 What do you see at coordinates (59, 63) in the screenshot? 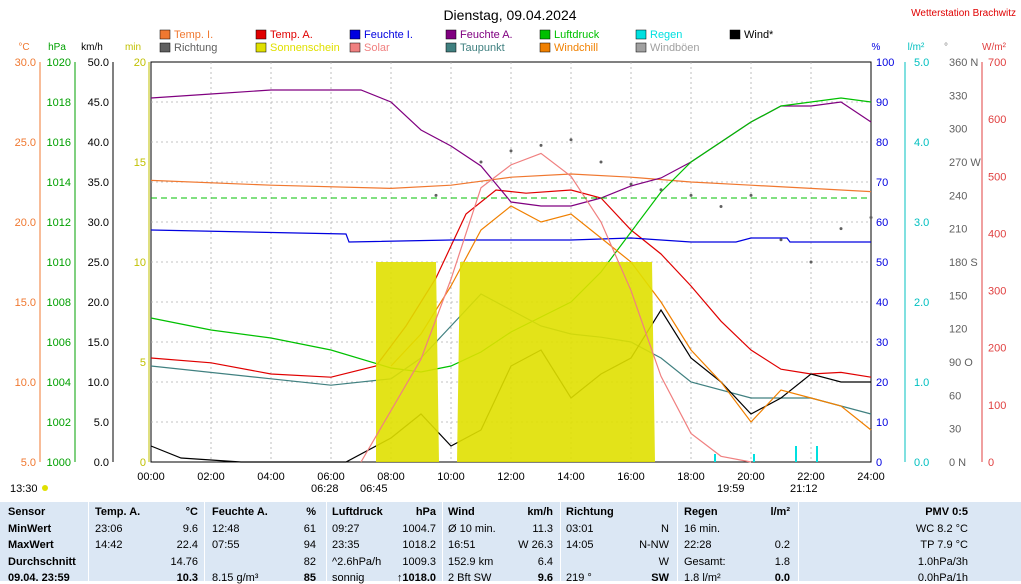
I see `tick-label-hpa: 1020` at bounding box center [59, 63].